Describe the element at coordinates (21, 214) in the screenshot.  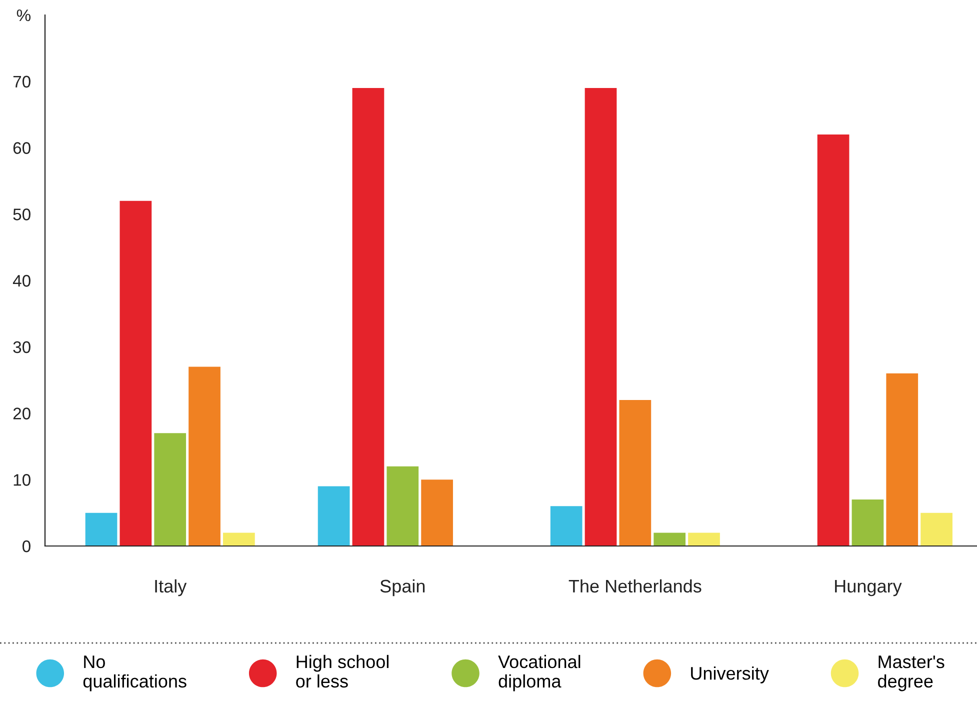
I see `y-tick-label: 50` at that location.